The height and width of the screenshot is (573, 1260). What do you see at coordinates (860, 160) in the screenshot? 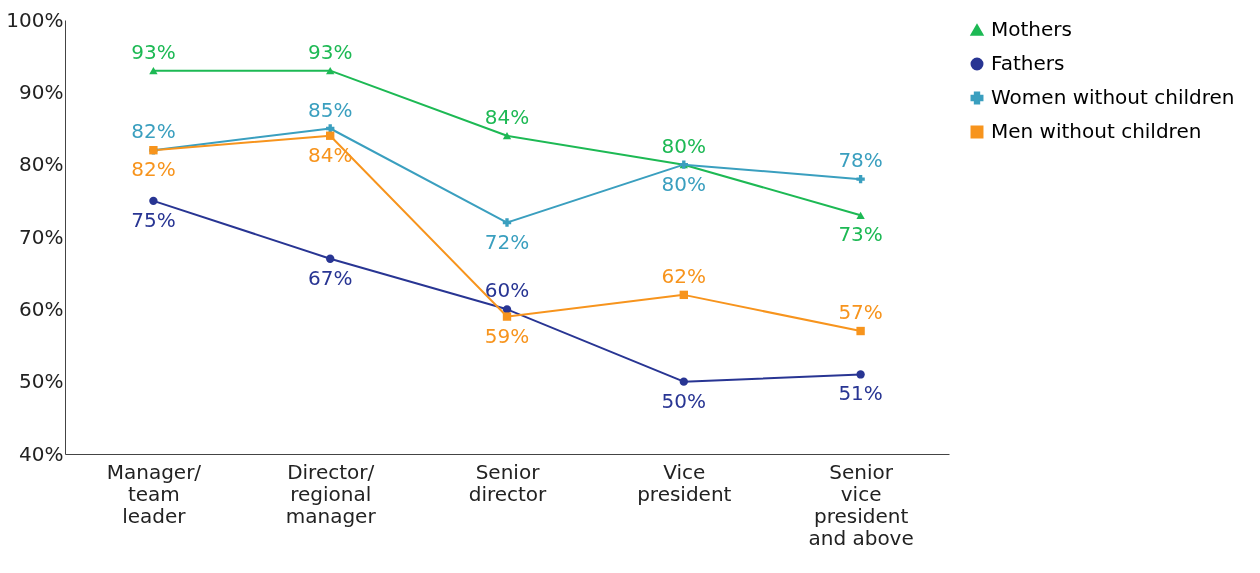
I see `data-label: 78%` at bounding box center [860, 160].